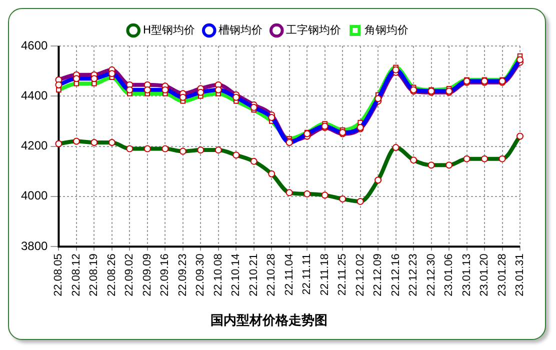 Image resolution: width=556 pixels, height=350 pixels. Describe the element at coordinates (112, 275) in the screenshot. I see `x-tick-label: 22.08.26` at that location.